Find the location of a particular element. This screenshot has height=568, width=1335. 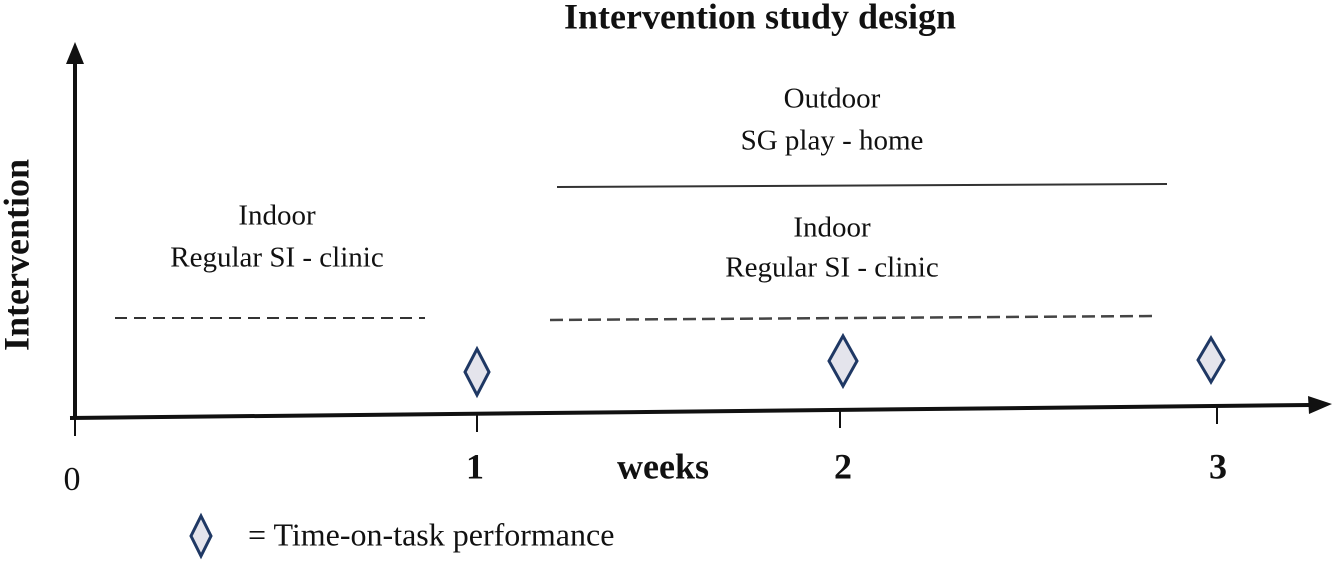

x-axis-arrow is located at coordinates (1320, 405).